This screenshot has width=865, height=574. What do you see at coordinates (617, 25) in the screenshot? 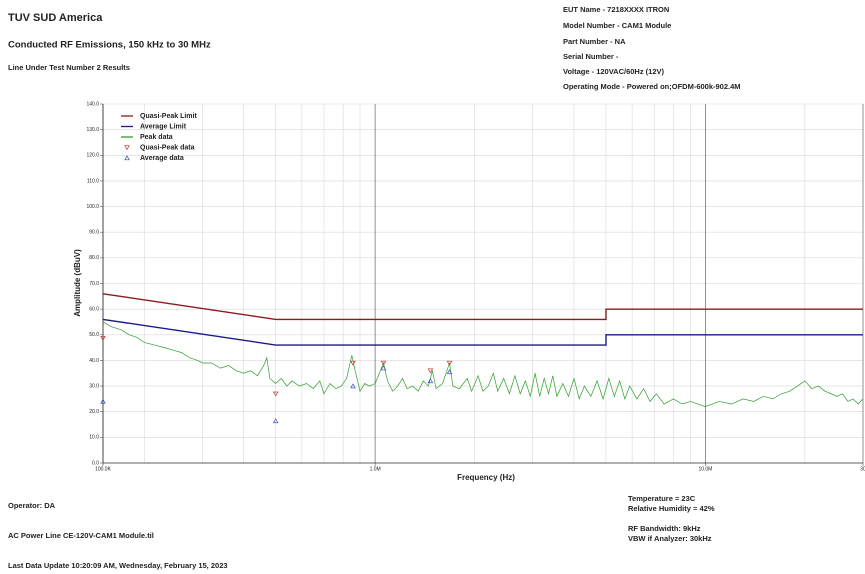
I see `info: Model Number - CAM1 Module` at bounding box center [617, 25].